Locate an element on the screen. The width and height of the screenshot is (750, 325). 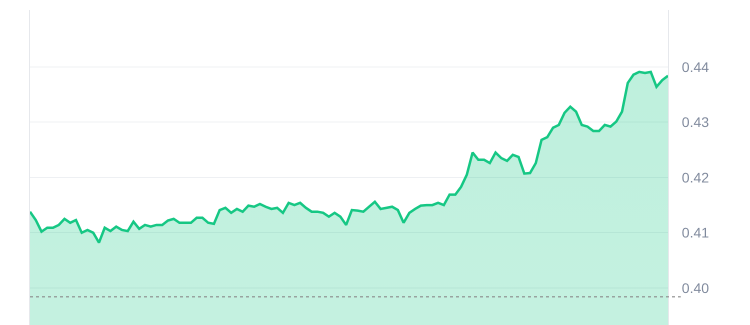
y-tick-label: 0.41 is located at coordinates (696, 232).